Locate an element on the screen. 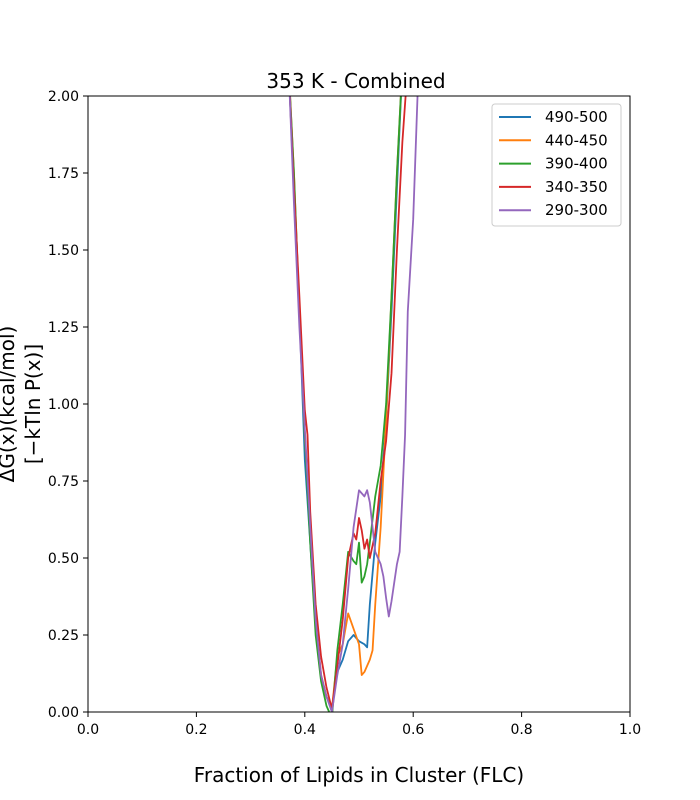 The image size is (700, 800). legend: 490-500 440-450 390-400 340-350 290-300 is located at coordinates (556, 165).